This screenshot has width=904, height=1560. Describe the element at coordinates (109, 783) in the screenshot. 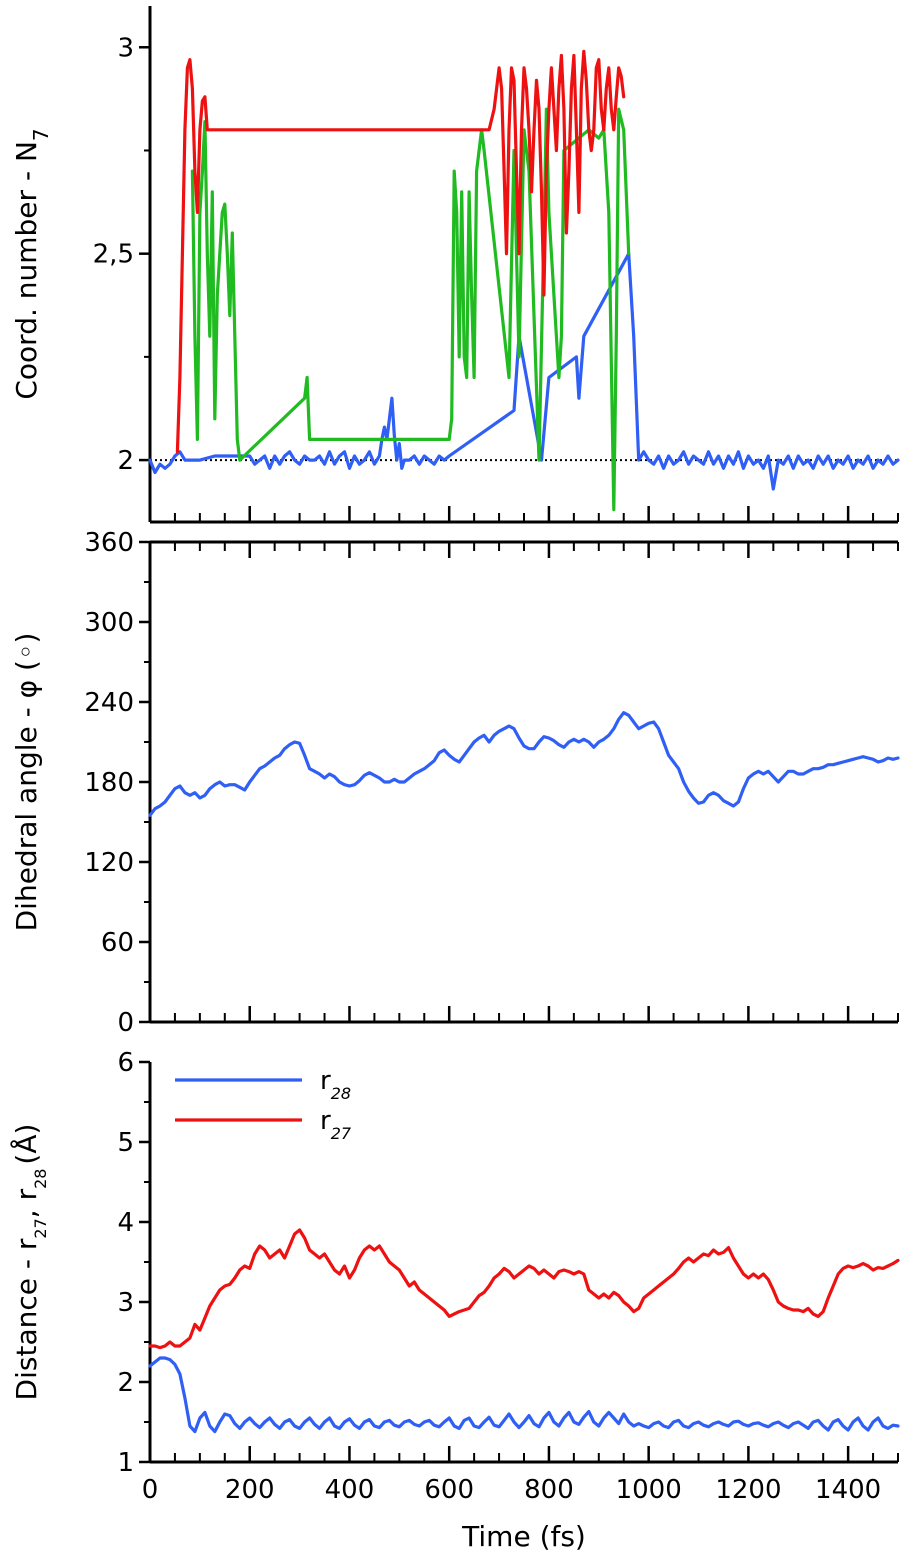

I see `dihedral-ytick-label: 180` at that location.